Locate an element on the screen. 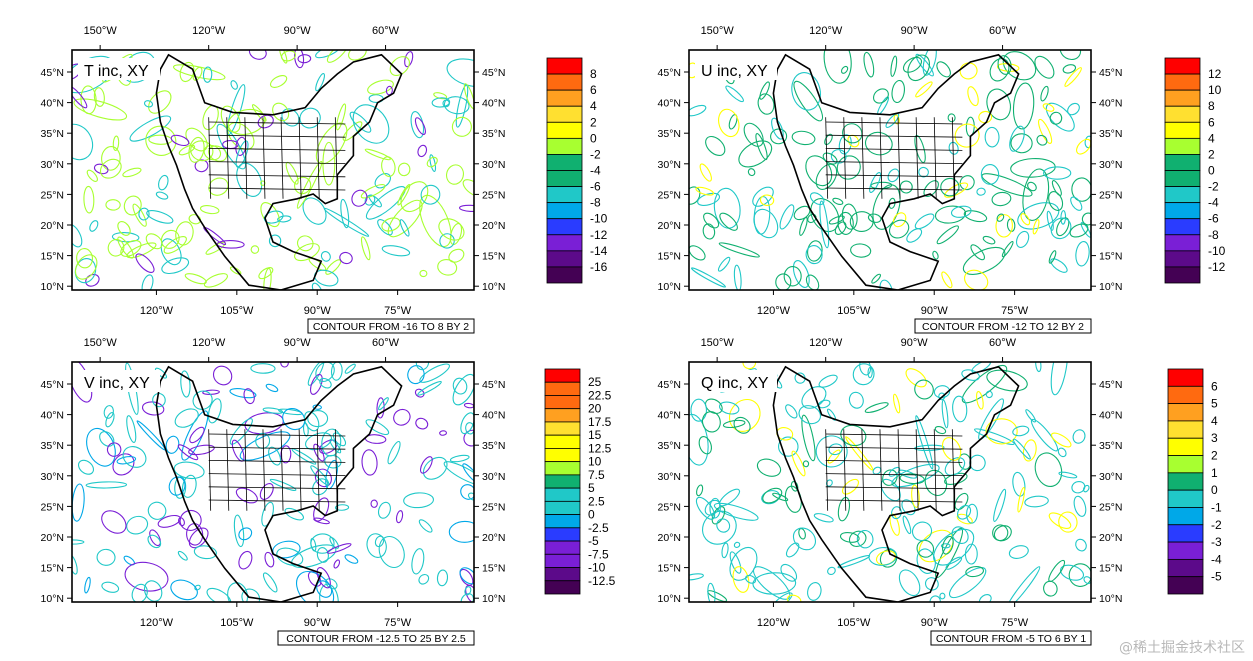 This screenshot has height=661, width=1253. right-lat-tick-label: 45°N is located at coordinates (1110, 385).